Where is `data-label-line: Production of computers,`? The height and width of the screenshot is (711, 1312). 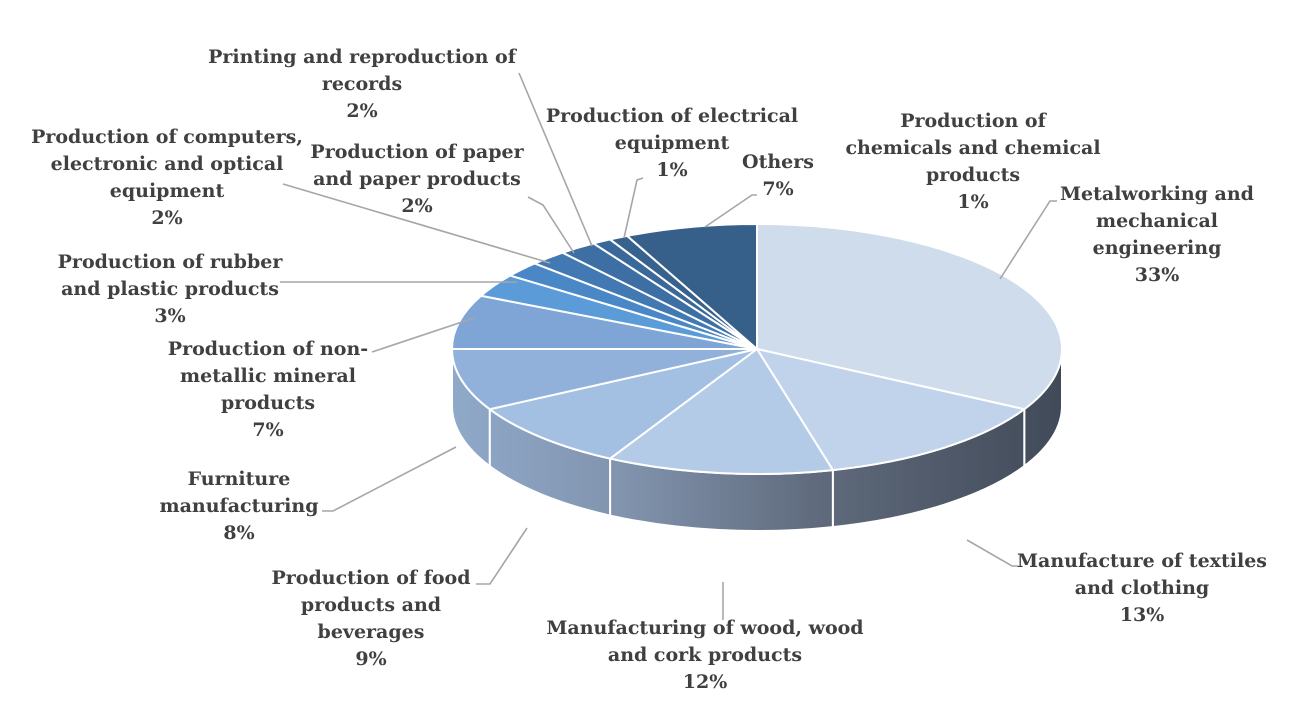 data-label-line: Production of computers, is located at coordinates (167, 137).